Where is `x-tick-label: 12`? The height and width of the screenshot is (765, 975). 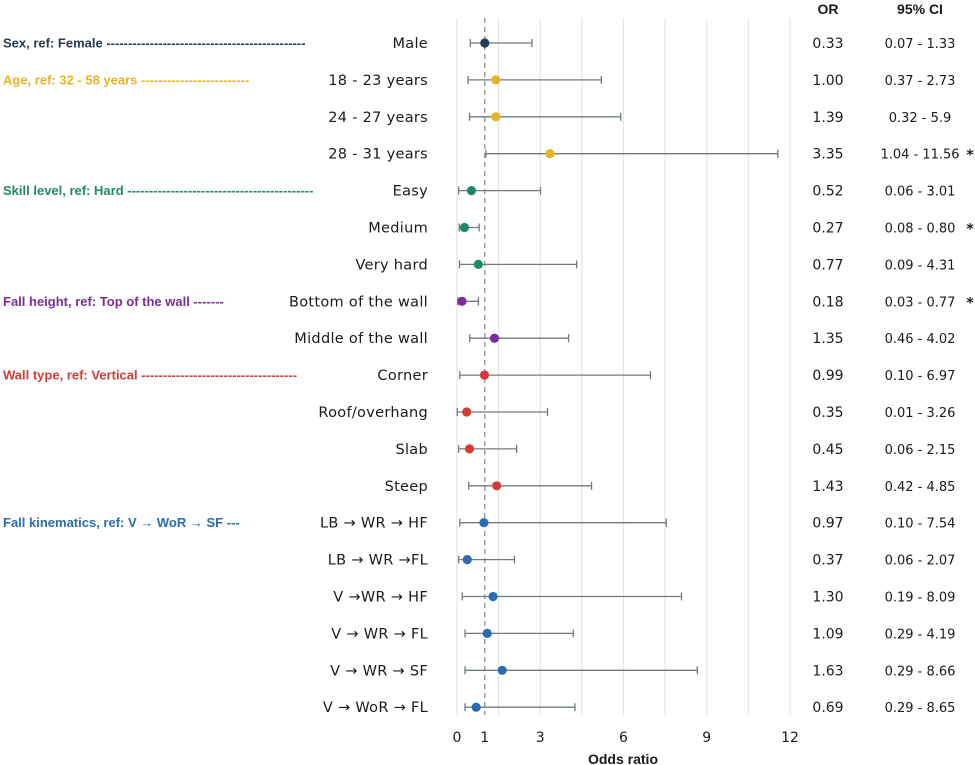 x-tick-label: 12 is located at coordinates (790, 738).